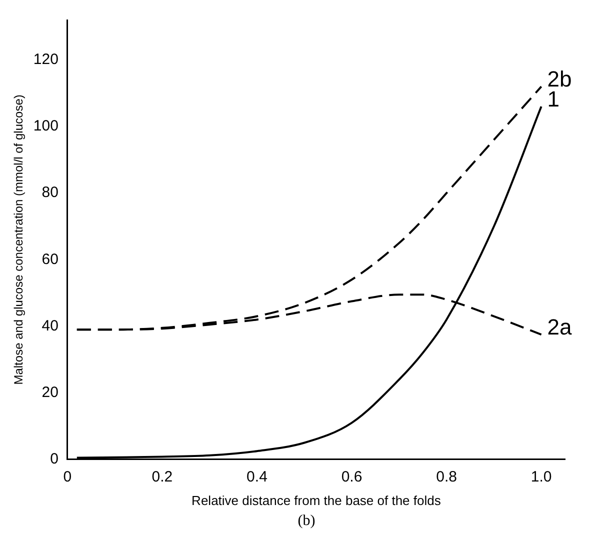 The height and width of the screenshot is (555, 613). What do you see at coordinates (50, 259) in the screenshot?
I see `y-tick-label: 60` at bounding box center [50, 259].